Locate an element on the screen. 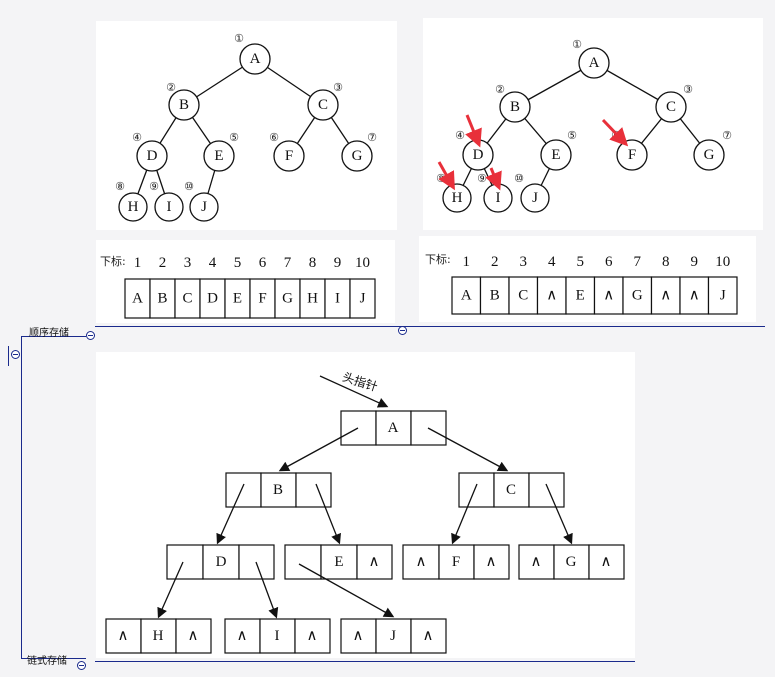 The height and width of the screenshot is (677, 775). tree2-node-I: I is located at coordinates (498, 198).